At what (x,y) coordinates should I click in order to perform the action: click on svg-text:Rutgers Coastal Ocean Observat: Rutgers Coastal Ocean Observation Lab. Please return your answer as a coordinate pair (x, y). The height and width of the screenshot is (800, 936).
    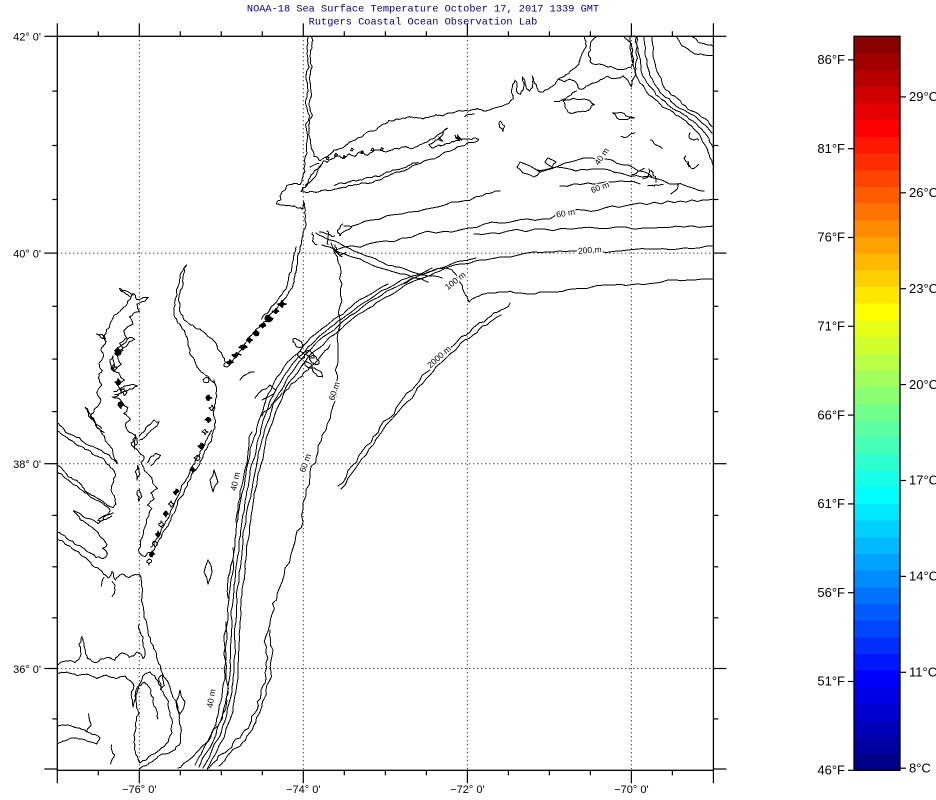
    Looking at the image, I should click on (423, 23).